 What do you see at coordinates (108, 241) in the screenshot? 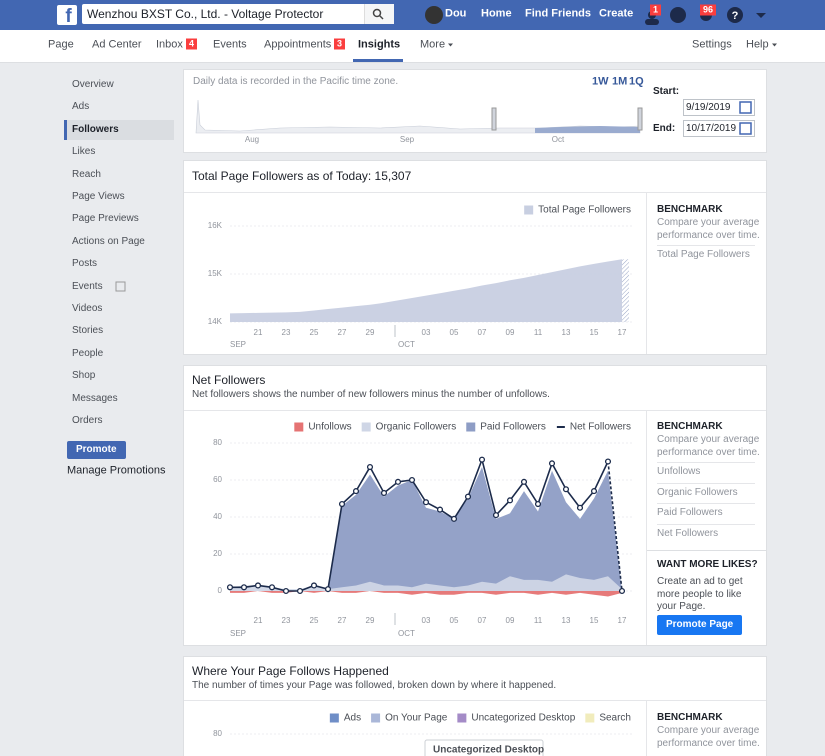
I see `sidebar-item: Actions on Page` at bounding box center [108, 241].